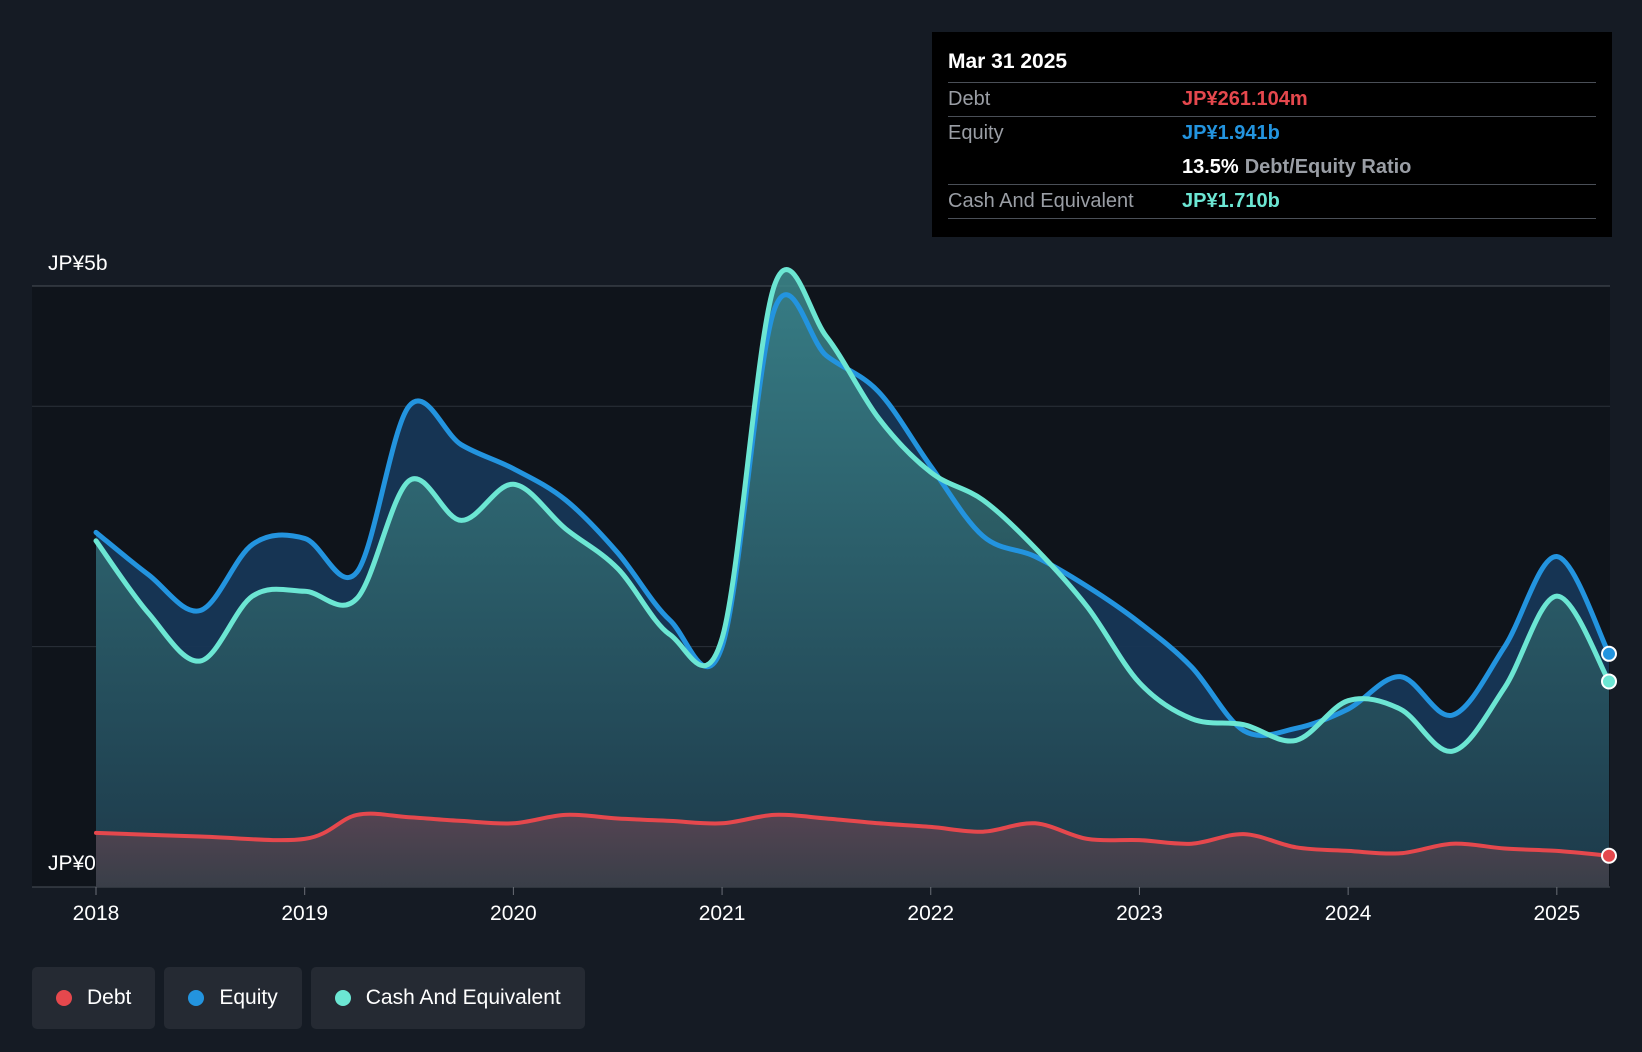 This screenshot has height=1052, width=1642. I want to click on x-tick-label: 2023, so click(1139, 913).